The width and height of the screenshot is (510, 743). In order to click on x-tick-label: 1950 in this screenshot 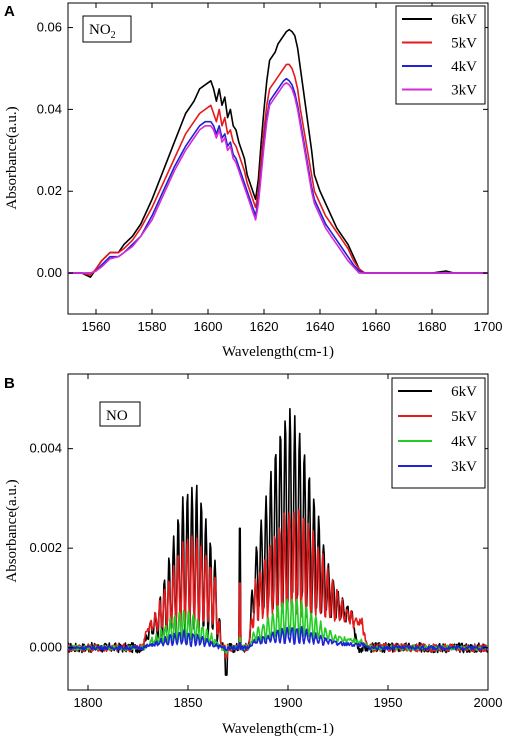, I will do `click(388, 702)`.